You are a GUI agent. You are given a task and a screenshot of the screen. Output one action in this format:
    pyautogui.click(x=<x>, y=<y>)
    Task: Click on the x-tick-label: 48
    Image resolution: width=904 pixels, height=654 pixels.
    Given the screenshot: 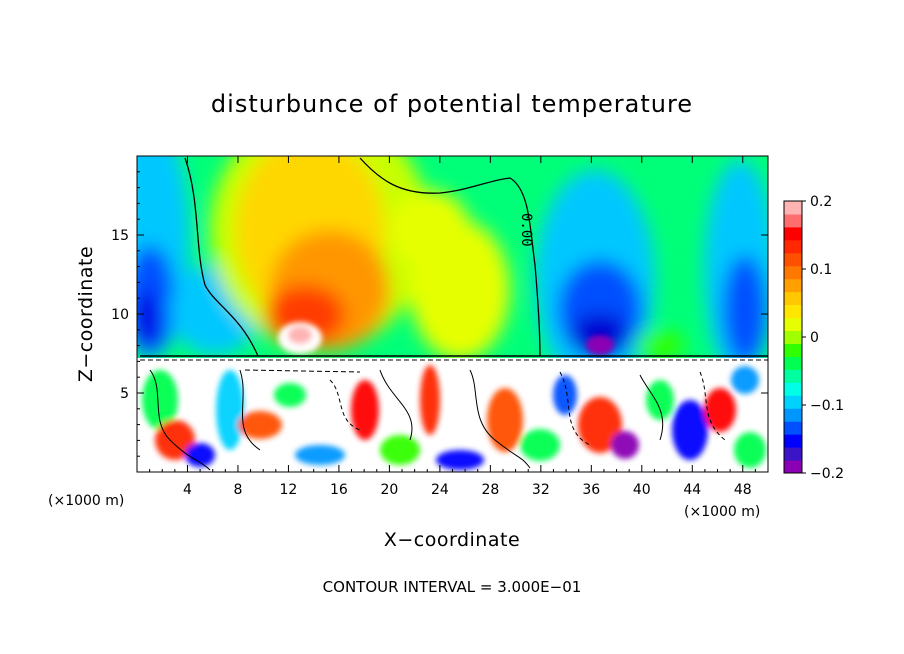 What is the action you would take?
    pyautogui.click(x=743, y=490)
    